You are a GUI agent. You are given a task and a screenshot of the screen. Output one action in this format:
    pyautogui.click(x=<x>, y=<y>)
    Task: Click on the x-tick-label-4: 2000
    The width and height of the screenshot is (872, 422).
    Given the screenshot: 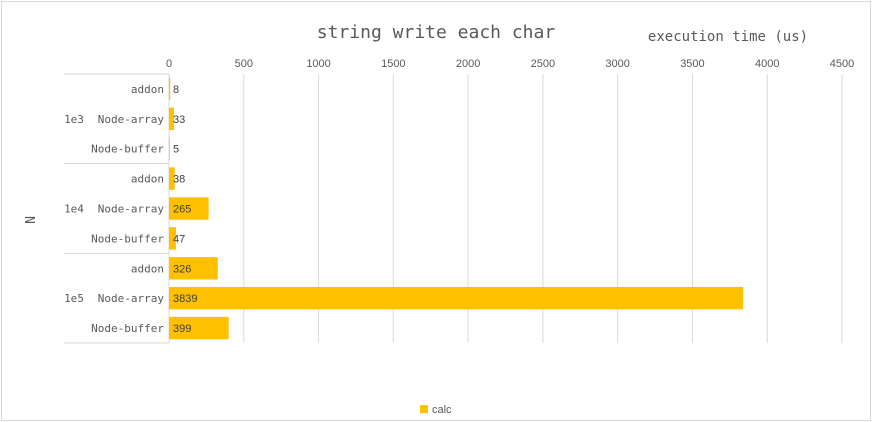 What is the action you would take?
    pyautogui.click(x=468, y=64)
    